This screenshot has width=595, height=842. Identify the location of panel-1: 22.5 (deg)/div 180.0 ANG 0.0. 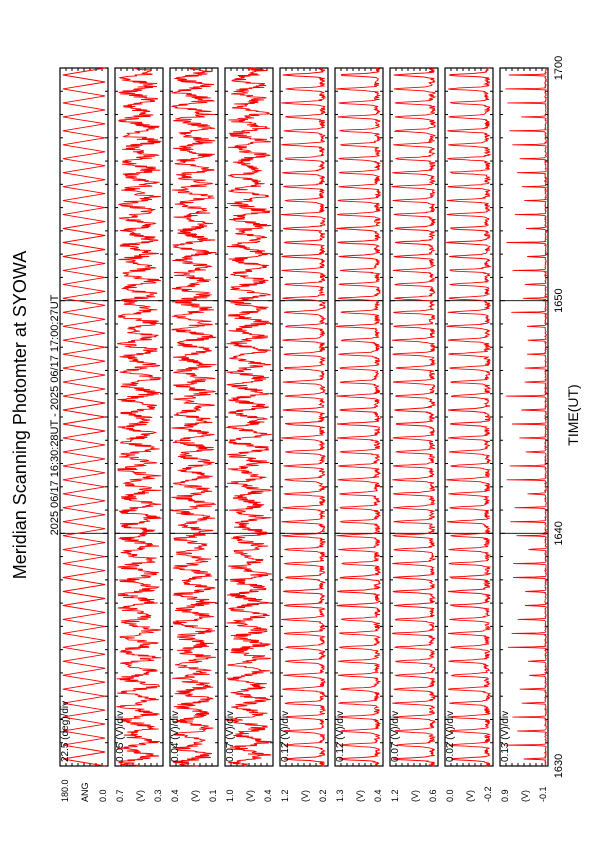
(84, 434).